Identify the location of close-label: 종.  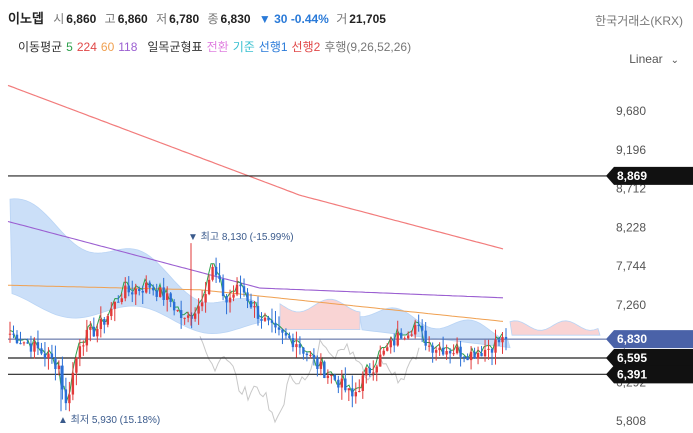
(213, 19).